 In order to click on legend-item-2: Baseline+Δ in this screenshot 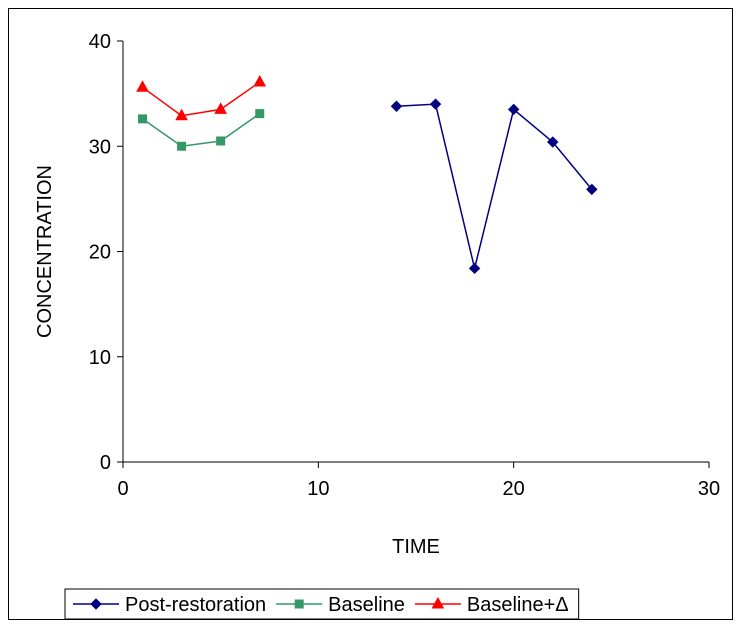, I will do `click(491, 605)`.